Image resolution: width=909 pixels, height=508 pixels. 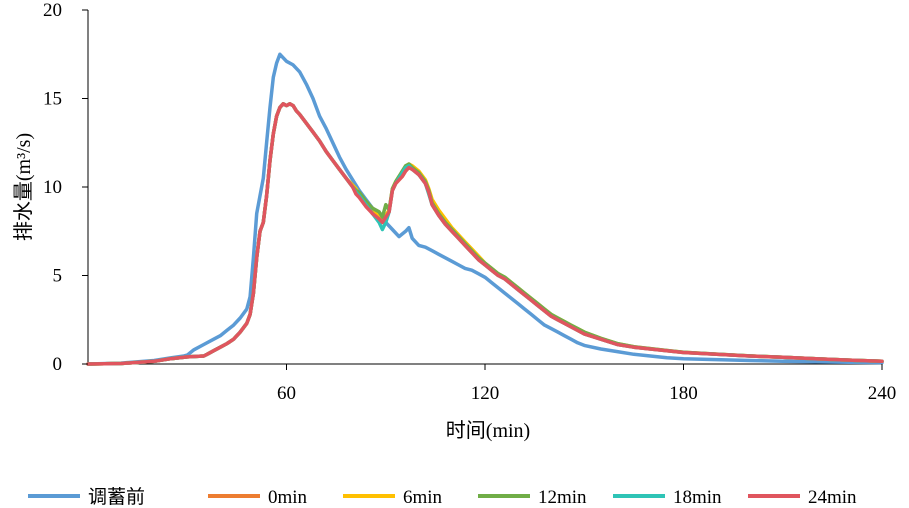 What do you see at coordinates (286, 393) in the screenshot?
I see `x-tick-label: 60` at bounding box center [286, 393].